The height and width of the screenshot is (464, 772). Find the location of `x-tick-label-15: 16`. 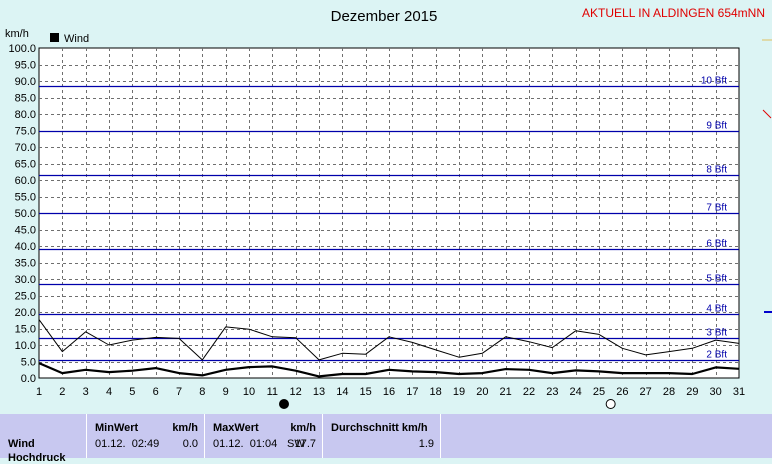

x-tick-label-15: 16 is located at coordinates (389, 392).